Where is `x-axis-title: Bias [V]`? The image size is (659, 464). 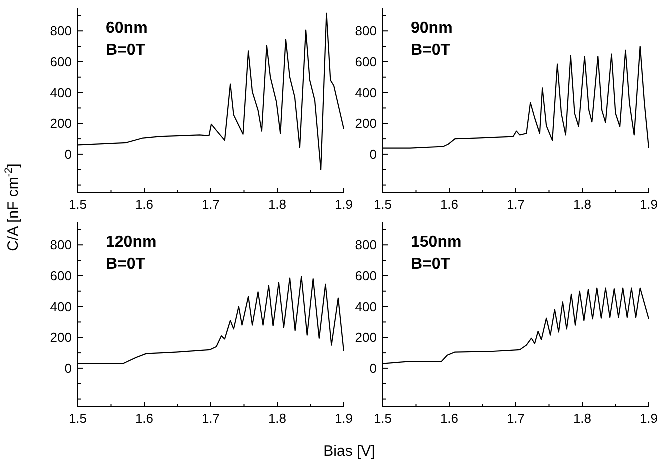
x-axis-title: Bias [V] is located at coordinates (350, 451).